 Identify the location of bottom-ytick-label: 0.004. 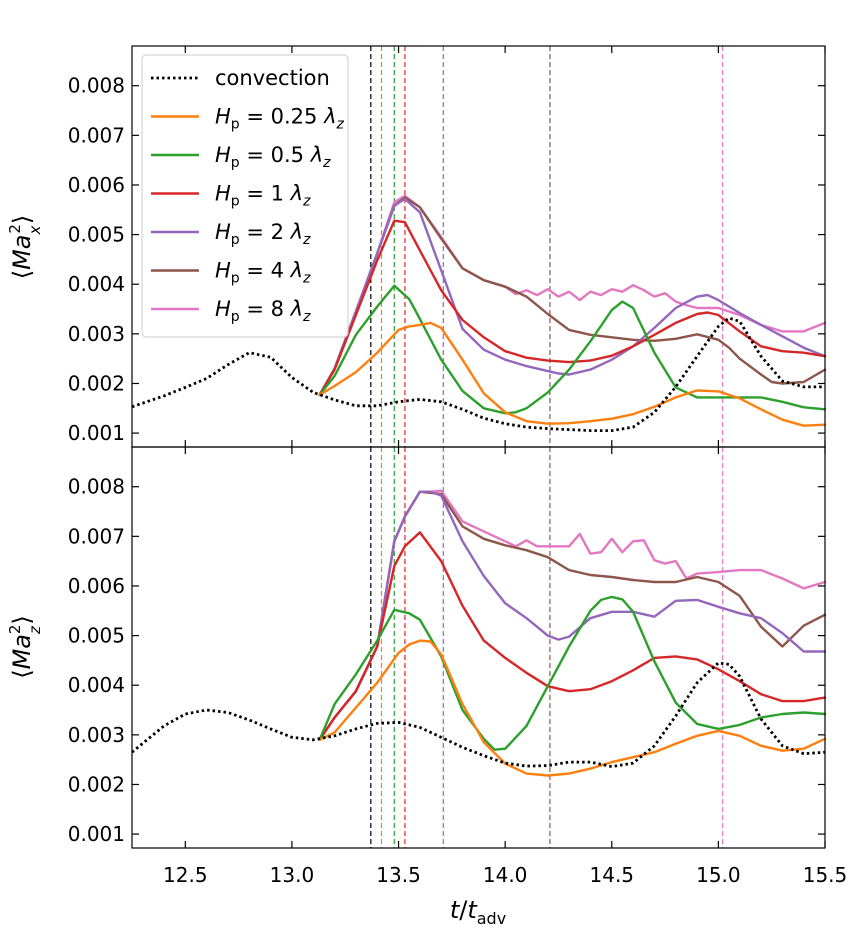
(96, 685).